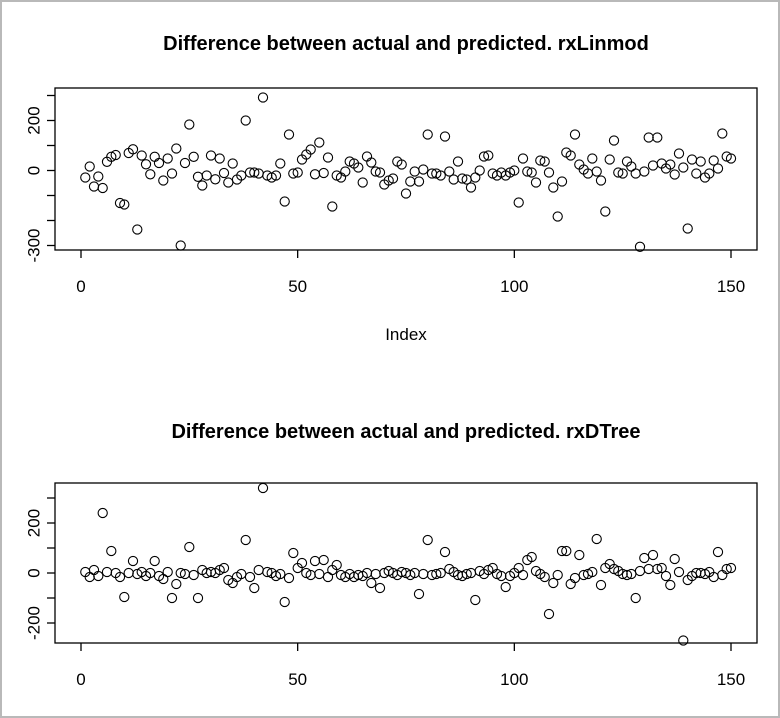  What do you see at coordinates (297, 679) in the screenshot?
I see `x-axis-tick-label: 50` at bounding box center [297, 679].